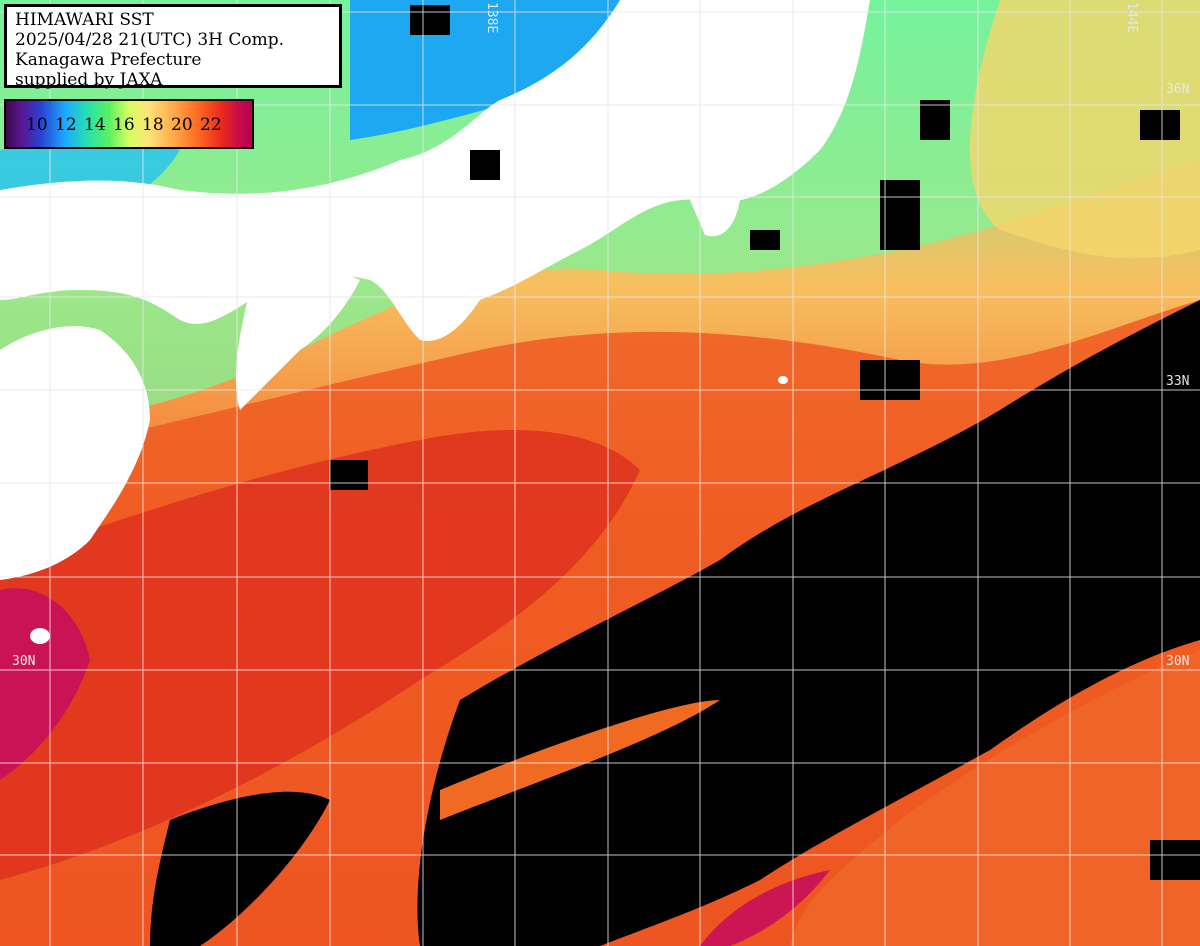 The width and height of the screenshot is (1200, 946). I want to click on land-island-small, so click(783, 380).